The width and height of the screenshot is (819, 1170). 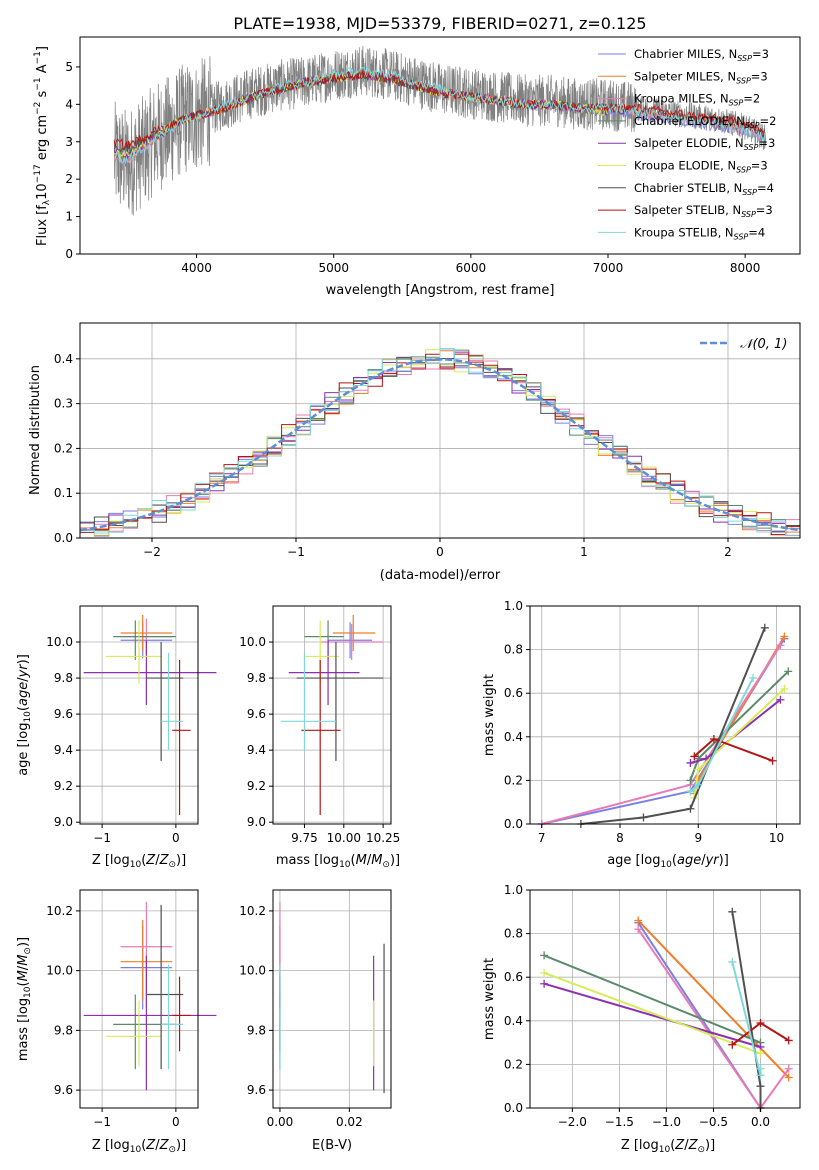 I want to click on weight-vs-age-frame, so click(x=665, y=715).